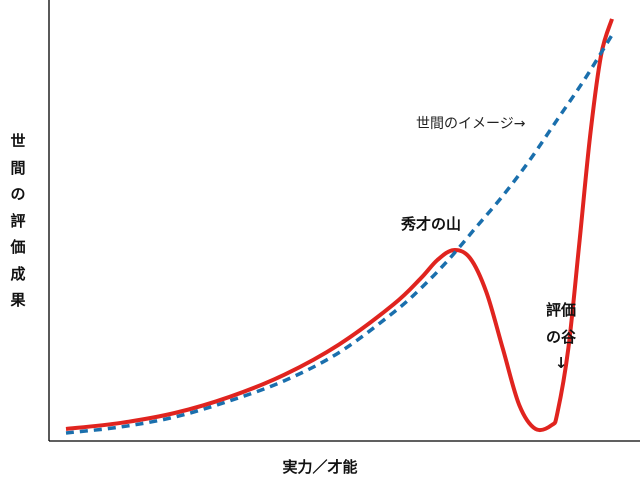 This screenshot has width=640, height=480. I want to click on x-axis-label: 実力／才能, so click(320, 467).